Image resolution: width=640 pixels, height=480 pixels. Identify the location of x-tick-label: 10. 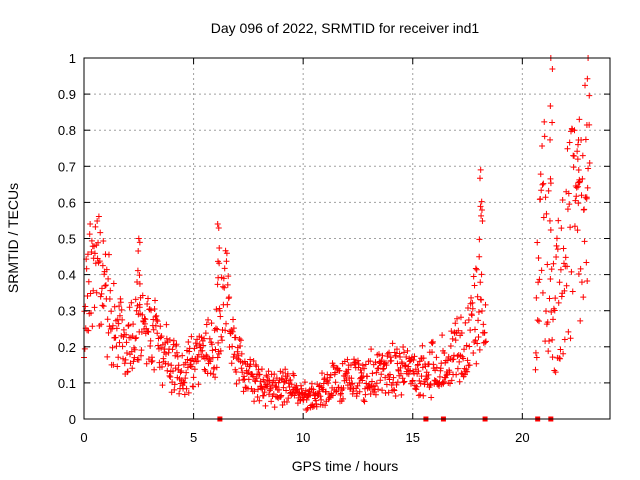
(303, 437).